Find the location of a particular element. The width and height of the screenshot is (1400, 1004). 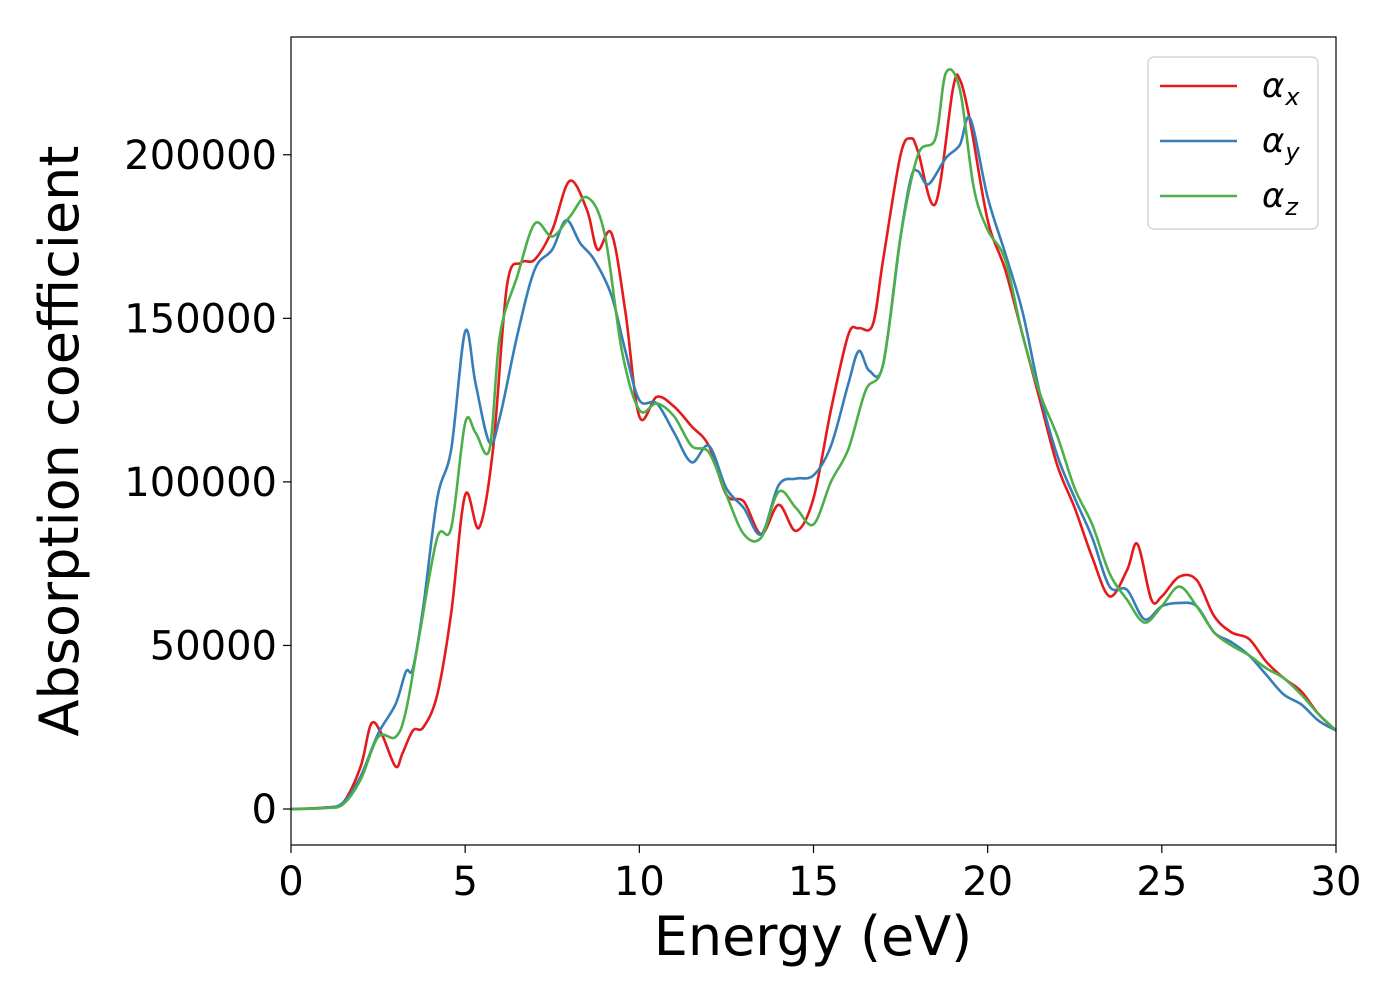

legend-item-z: αz is located at coordinates (1229, 198).